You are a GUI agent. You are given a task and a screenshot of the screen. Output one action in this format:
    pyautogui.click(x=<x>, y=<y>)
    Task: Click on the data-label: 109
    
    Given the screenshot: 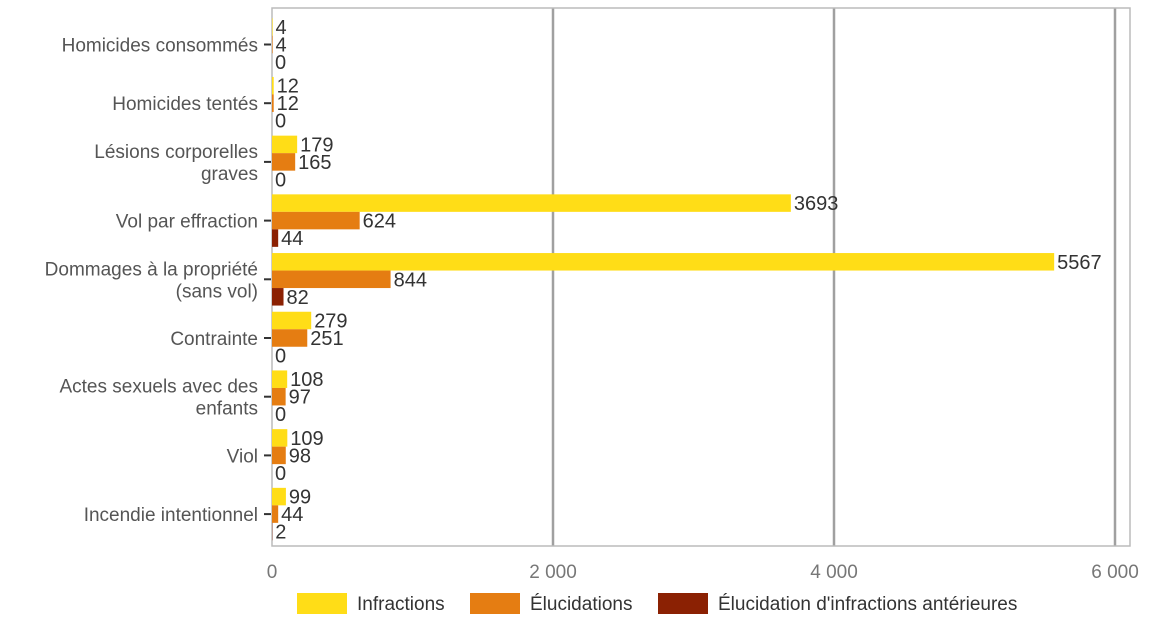 What is the action you would take?
    pyautogui.click(x=306, y=439)
    